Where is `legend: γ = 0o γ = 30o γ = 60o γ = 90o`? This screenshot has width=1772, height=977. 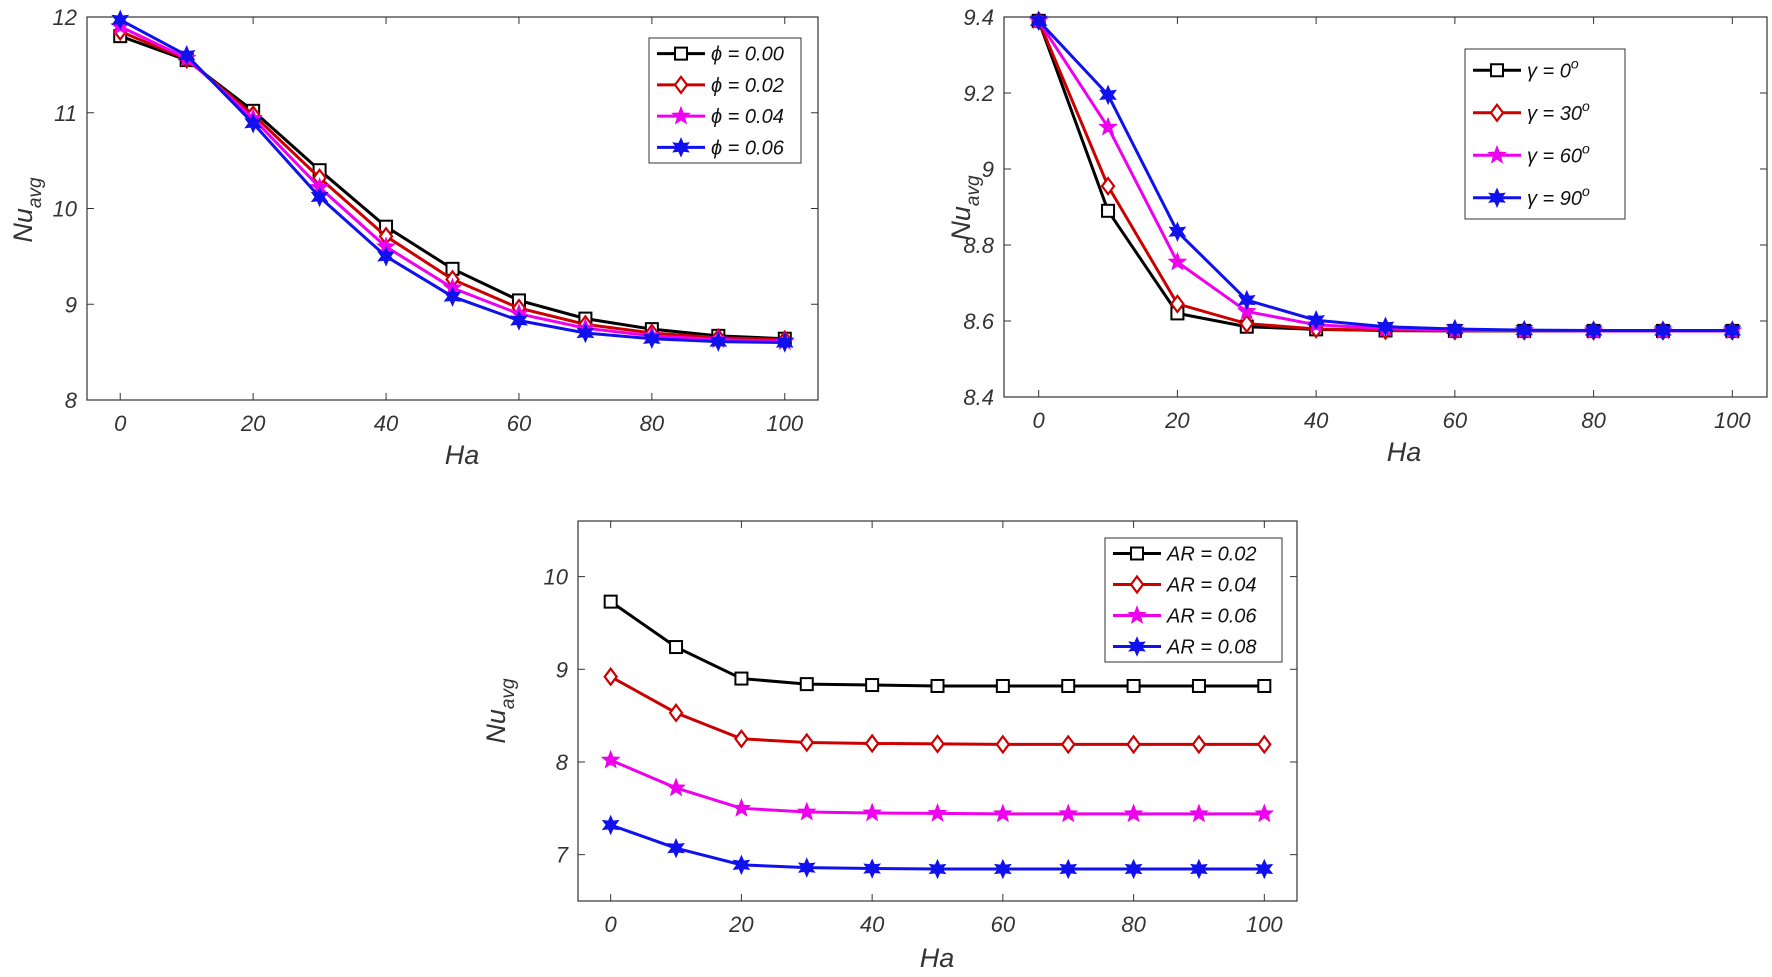 legend: γ = 0o γ = 30o γ = 60o γ = 90o is located at coordinates (1545, 134).